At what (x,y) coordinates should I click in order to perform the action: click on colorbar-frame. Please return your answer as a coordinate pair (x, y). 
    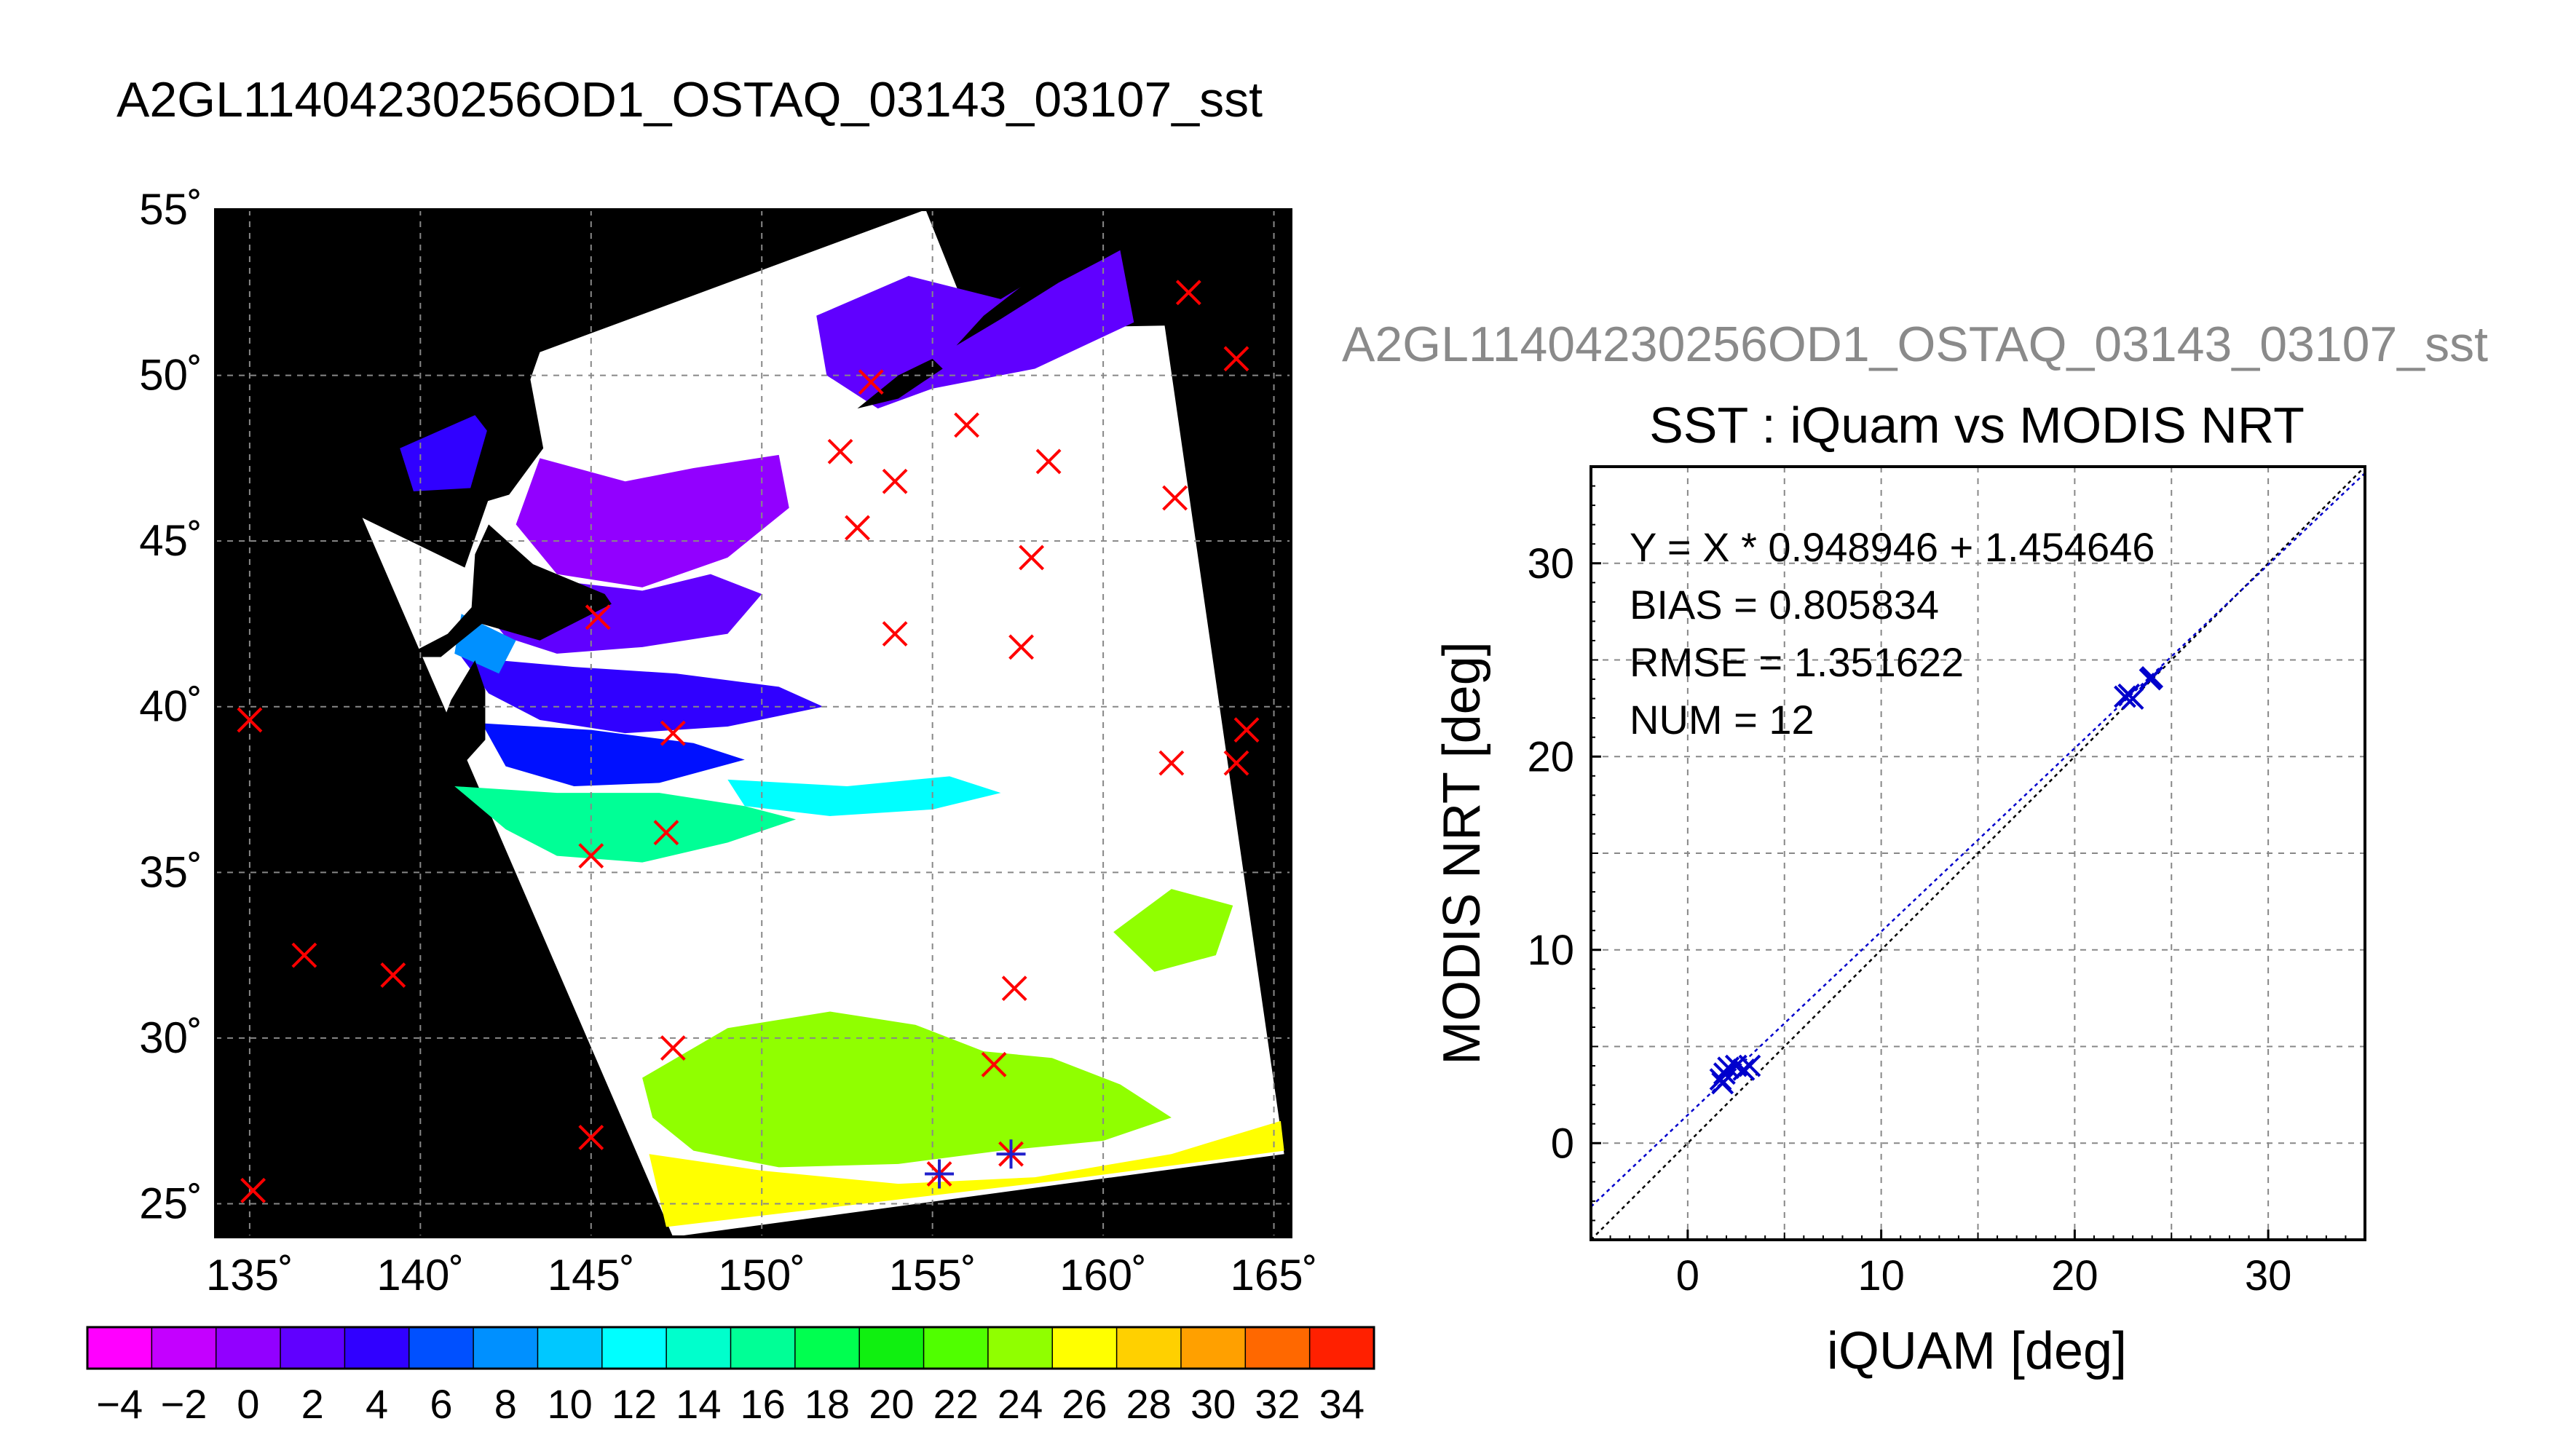
    Looking at the image, I should click on (730, 1348).